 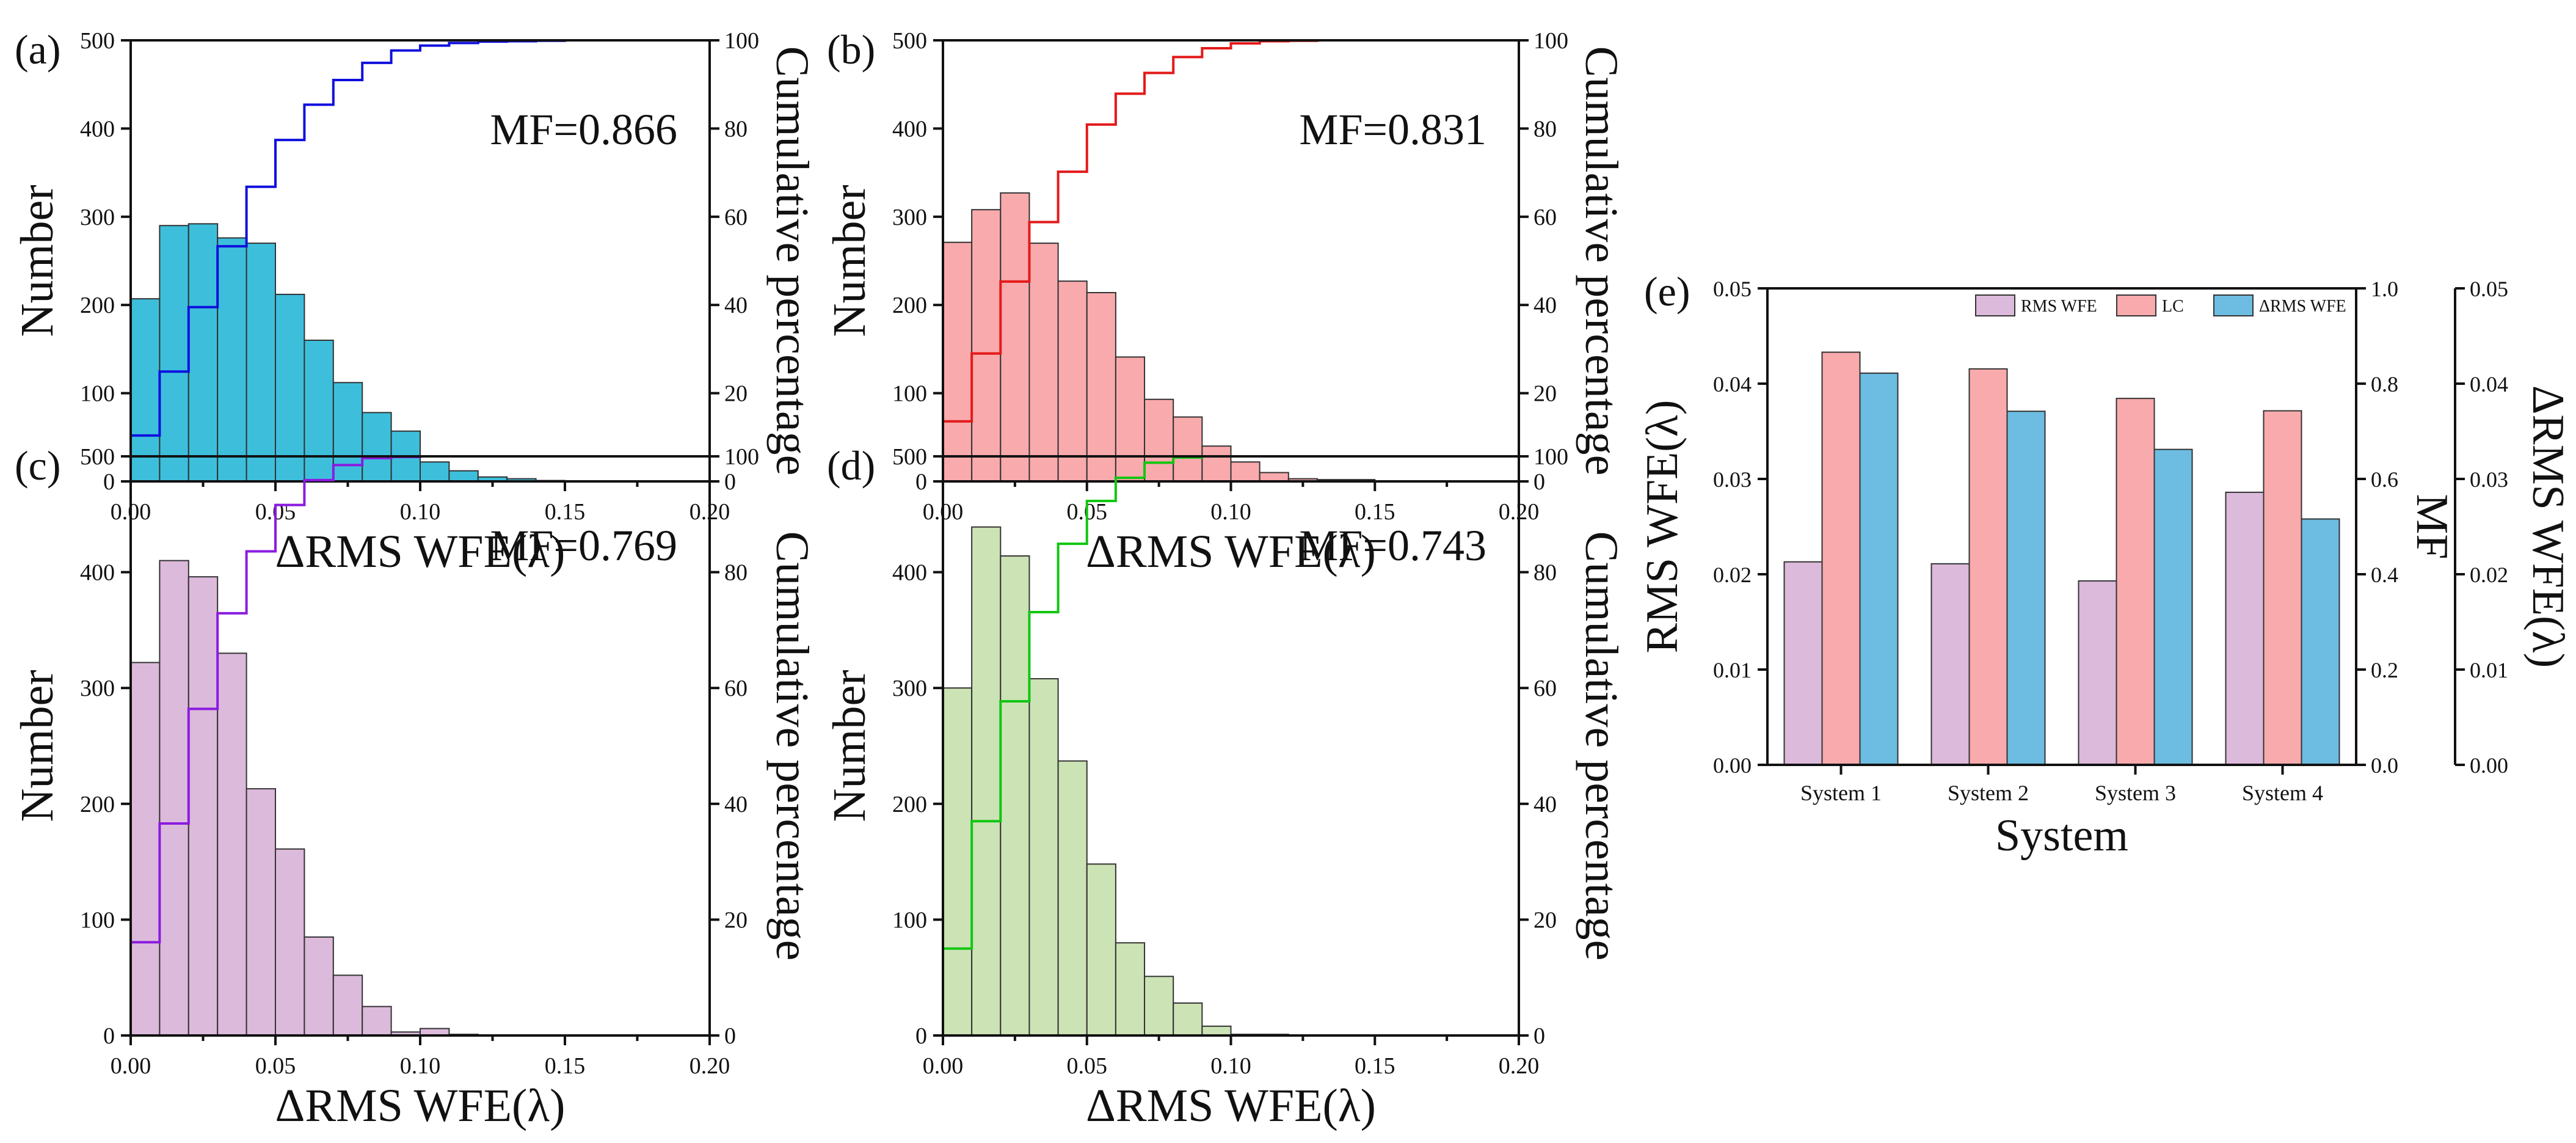 I want to click on y2-tick-label: 0.4, so click(x=2384, y=575).